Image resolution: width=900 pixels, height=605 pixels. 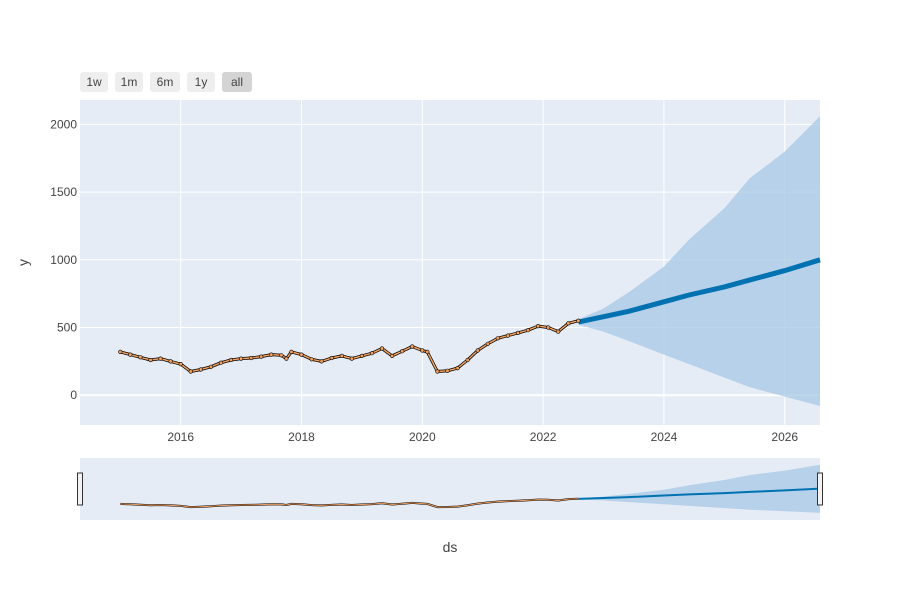 I want to click on y-tick-label: 0, so click(x=73, y=395).